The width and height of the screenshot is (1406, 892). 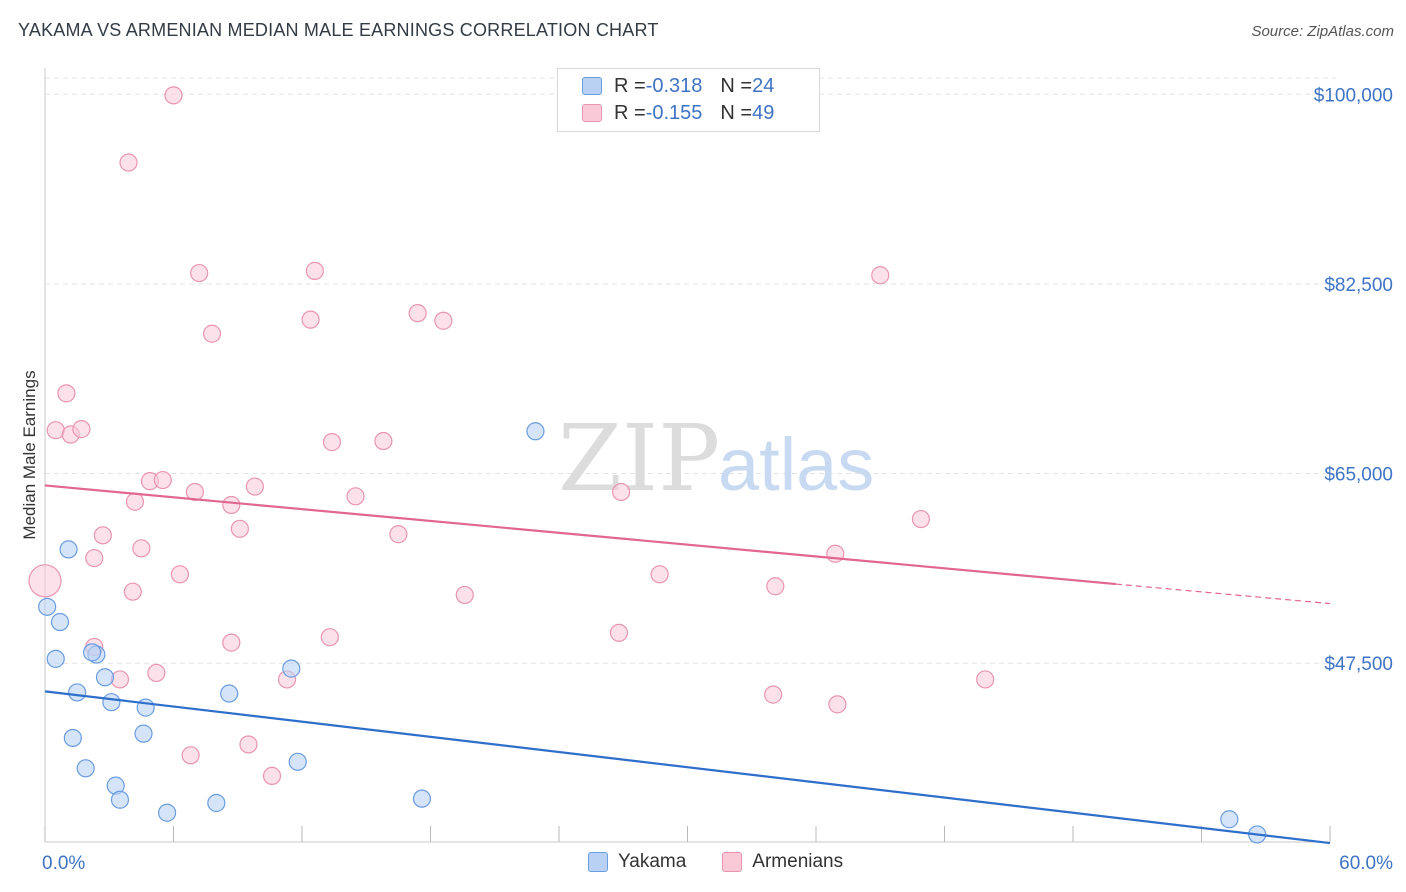 I want to click on y-axis-label: Median Male Earnings, so click(x=29, y=454).